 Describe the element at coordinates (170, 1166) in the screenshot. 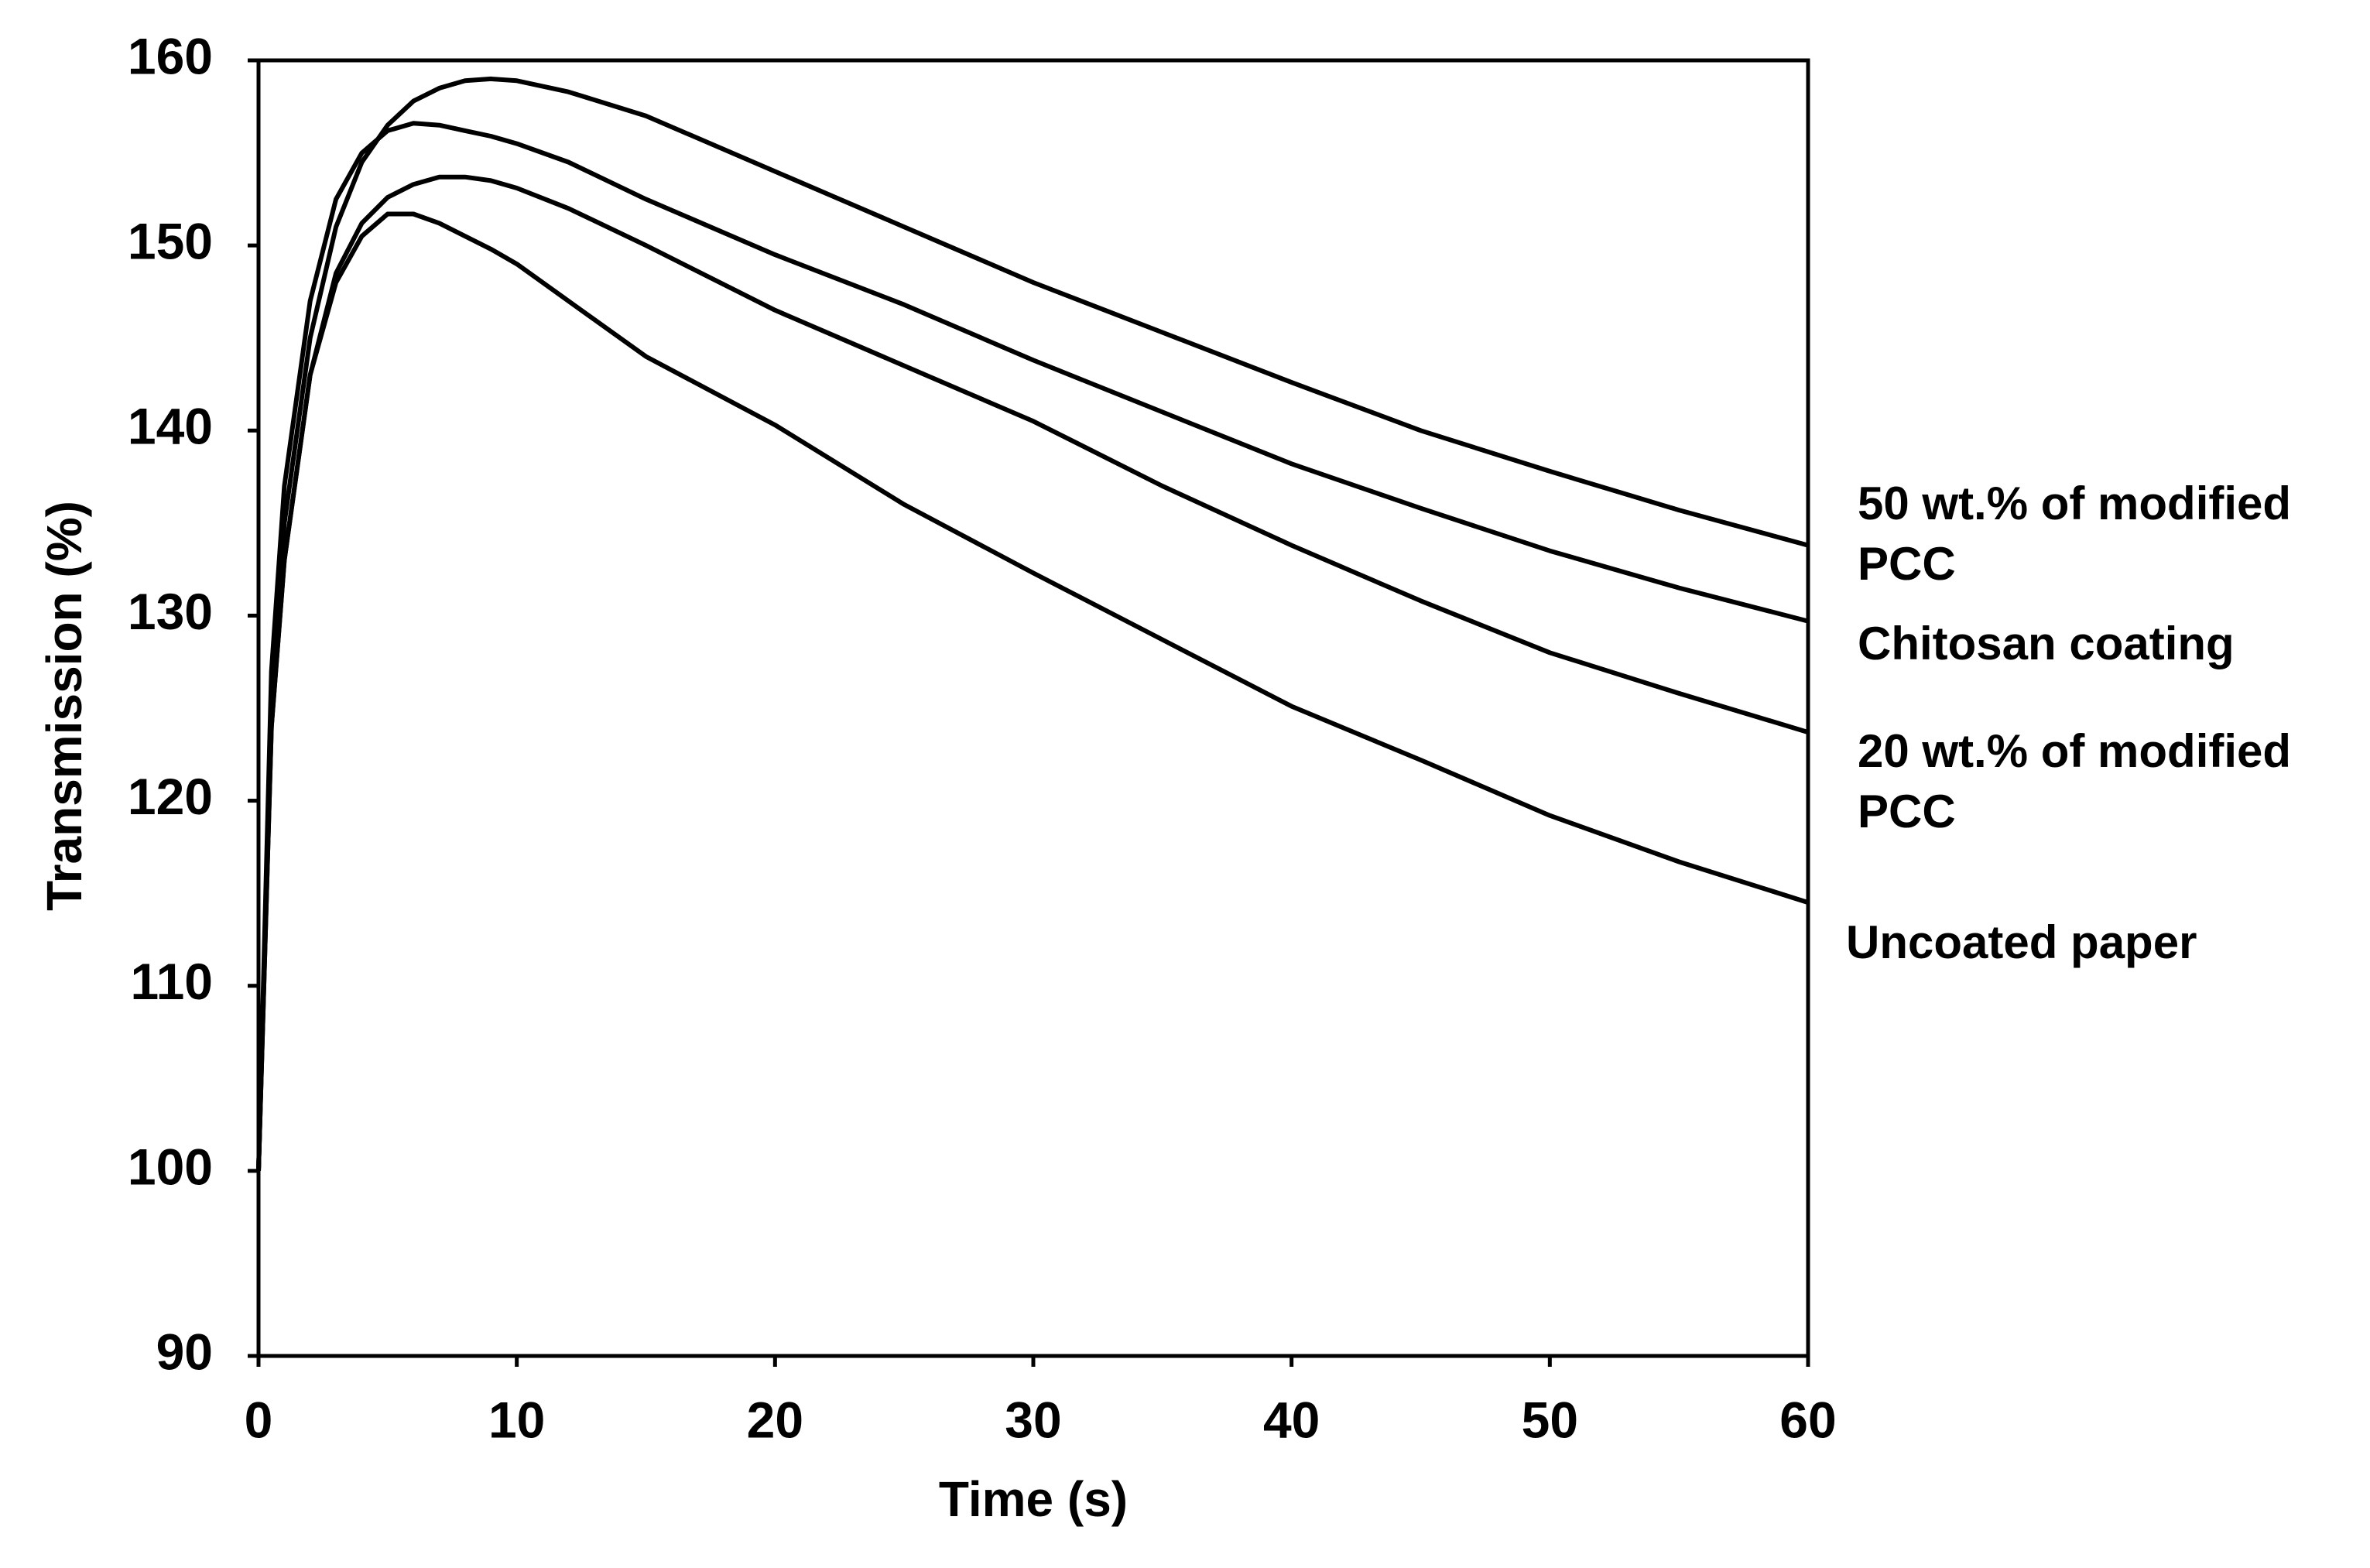

I see `y-tick-label: 100` at that location.